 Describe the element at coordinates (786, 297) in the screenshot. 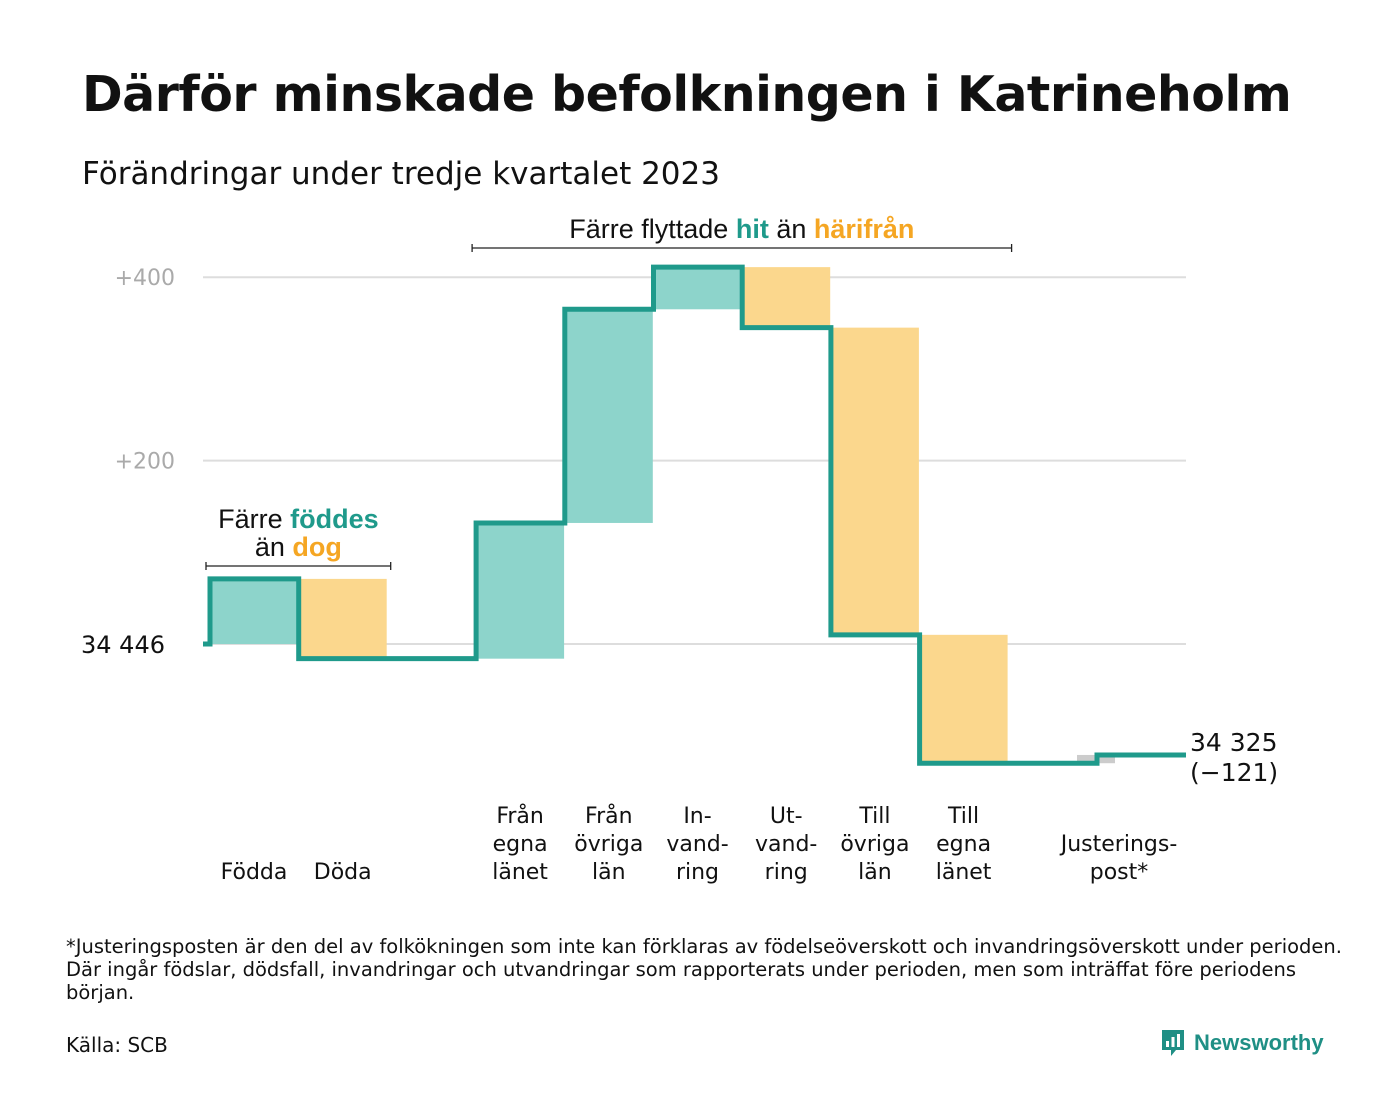

I see `bar-utvandring` at that location.